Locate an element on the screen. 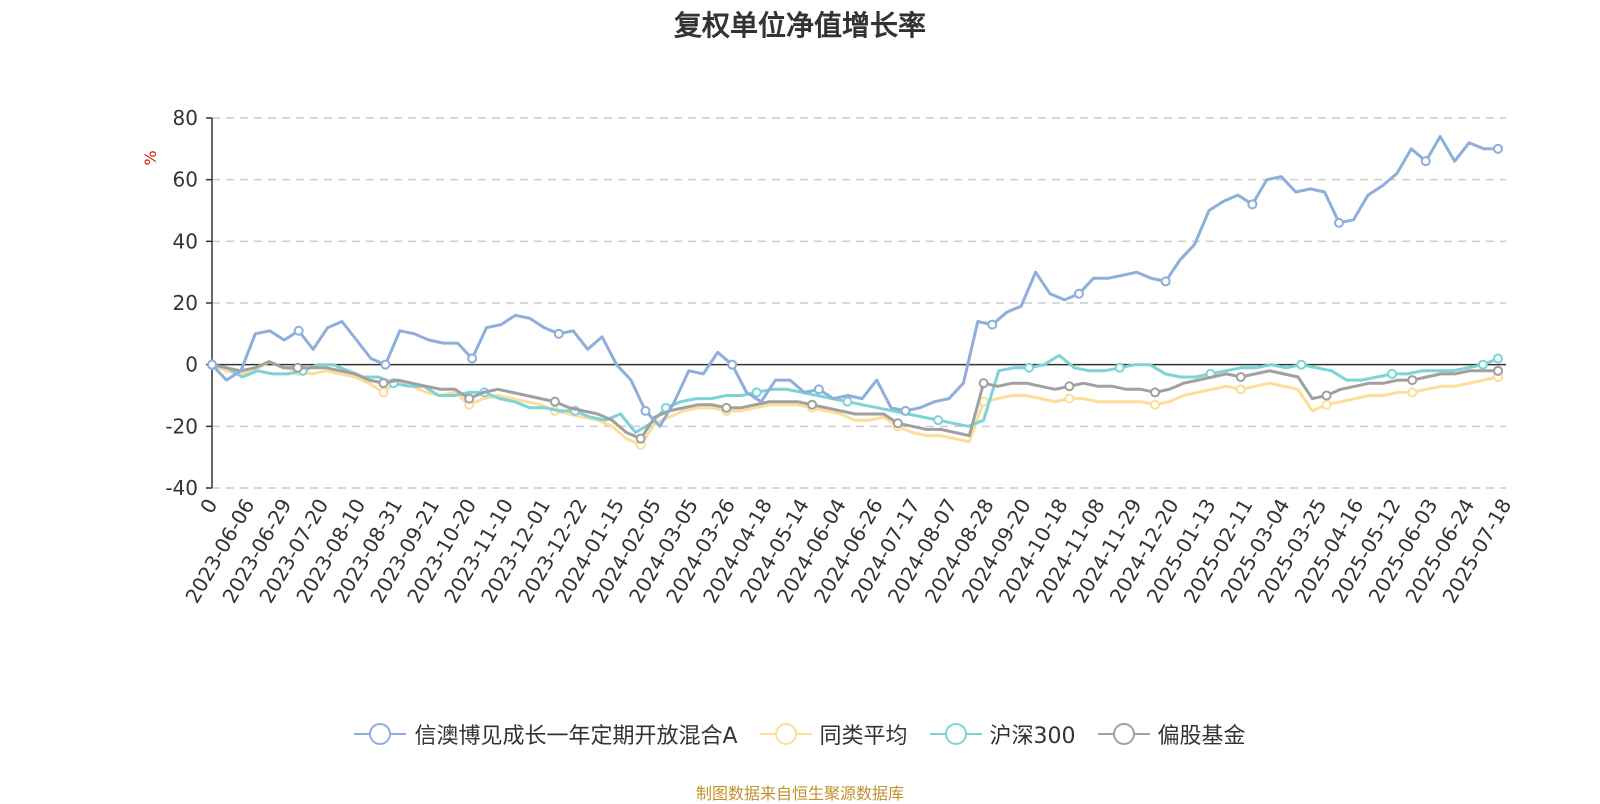  legend-item: 信澳博见成长一年定期开放混合A is located at coordinates (546, 734).